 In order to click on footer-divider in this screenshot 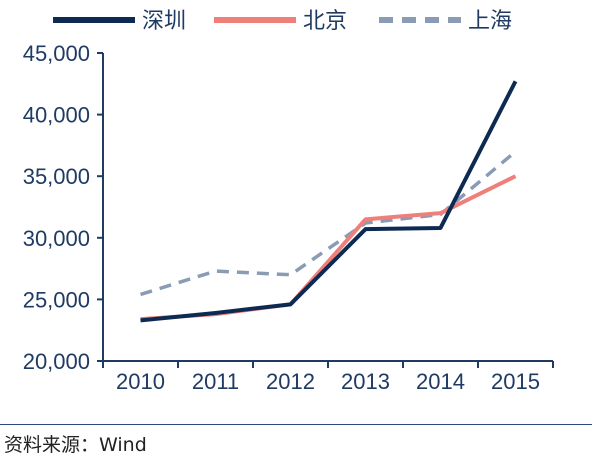, I will do `click(296, 424)`.